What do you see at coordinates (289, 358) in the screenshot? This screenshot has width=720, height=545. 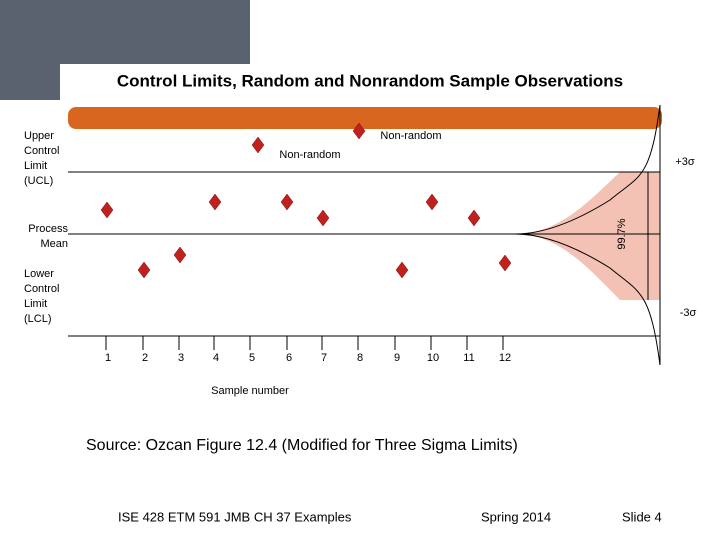 I see `x-tick-label: 6` at bounding box center [289, 358].